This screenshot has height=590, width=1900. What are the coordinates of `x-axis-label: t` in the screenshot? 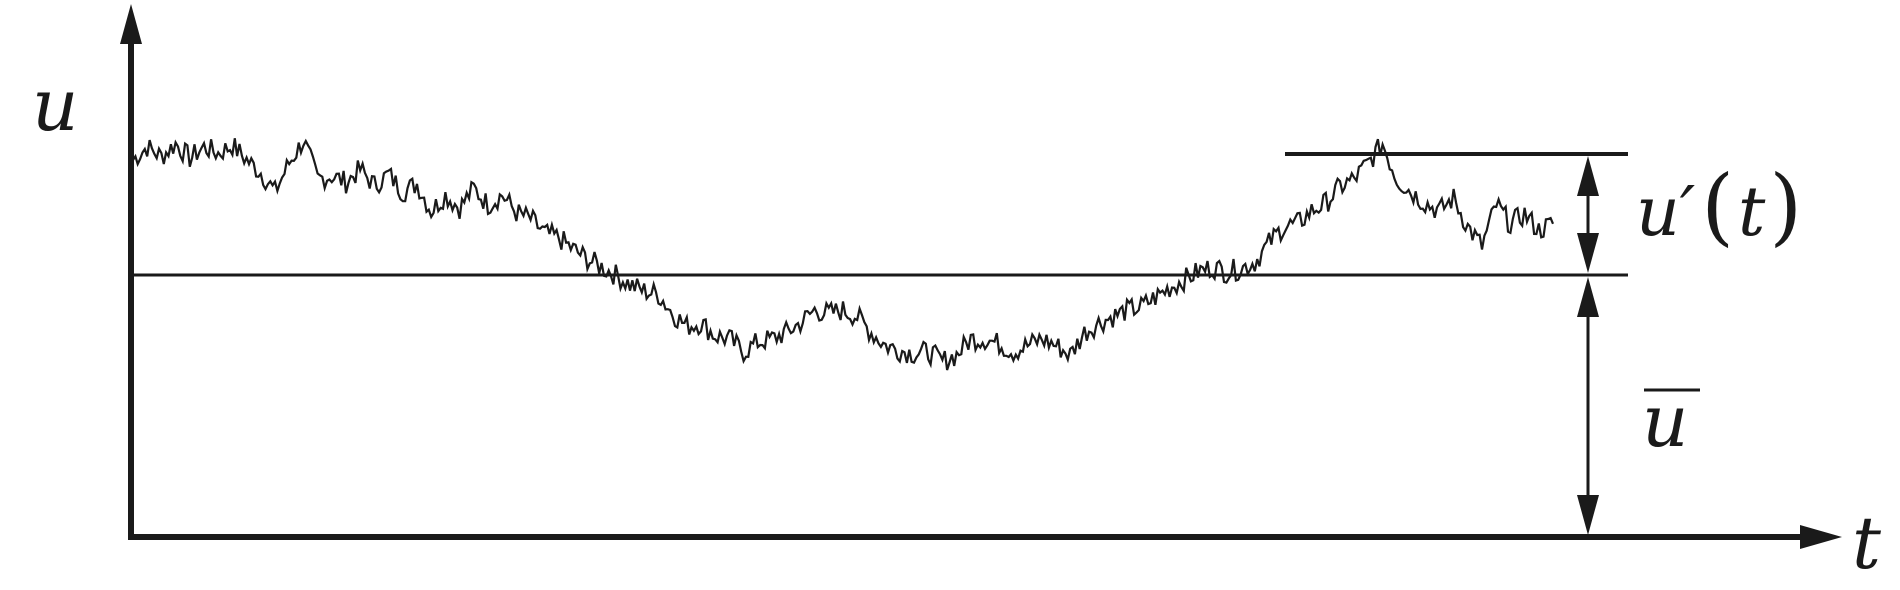 It's located at (1867, 543).